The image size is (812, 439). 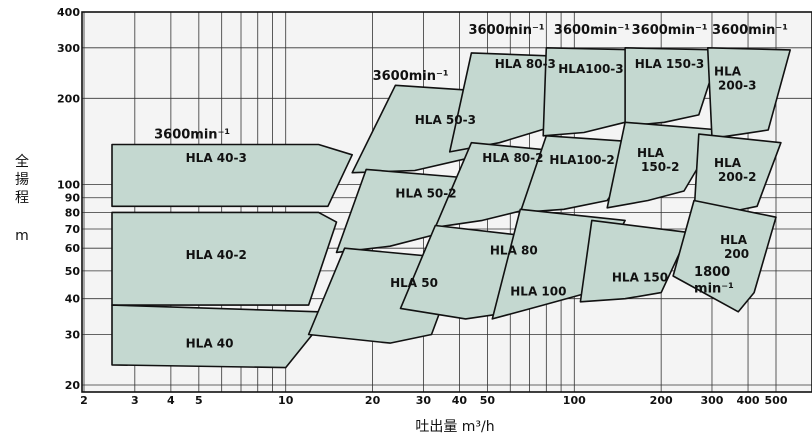 I want to click on y-axis-unit: m, so click(x=22, y=236).